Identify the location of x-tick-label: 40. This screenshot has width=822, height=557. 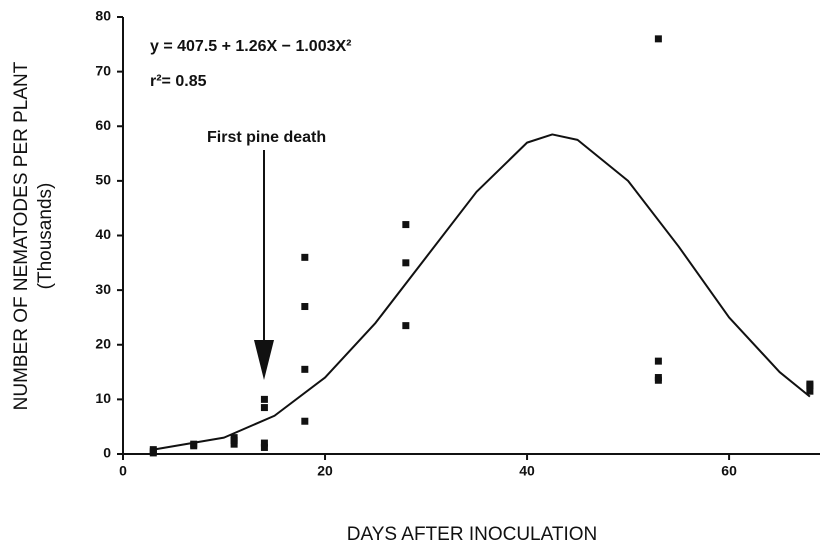
(527, 471).